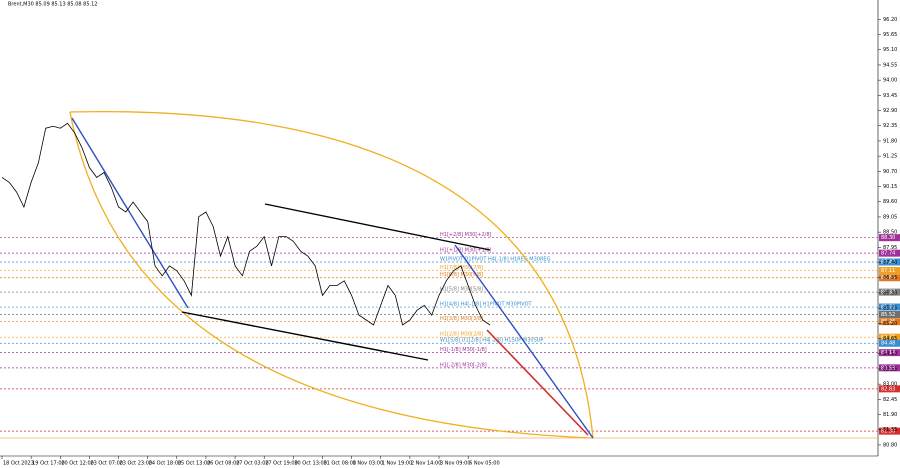 The width and height of the screenshot is (900, 468). Describe the element at coordinates (461, 319) in the screenshot. I see `level-tag: H1[3/8] M30[3/8]` at that location.